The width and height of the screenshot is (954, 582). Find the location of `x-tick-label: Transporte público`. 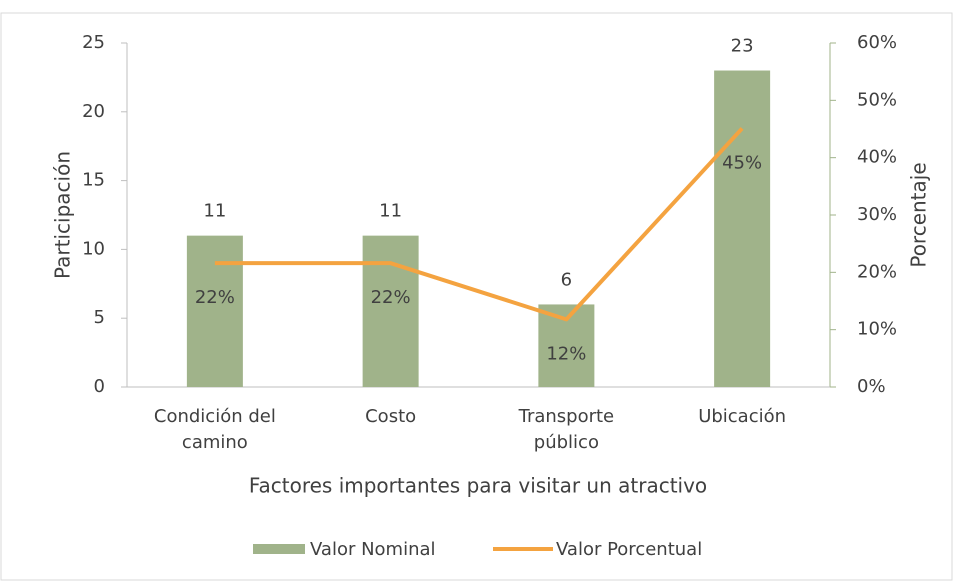

x-tick-label: Transporte público is located at coordinates (566, 429).